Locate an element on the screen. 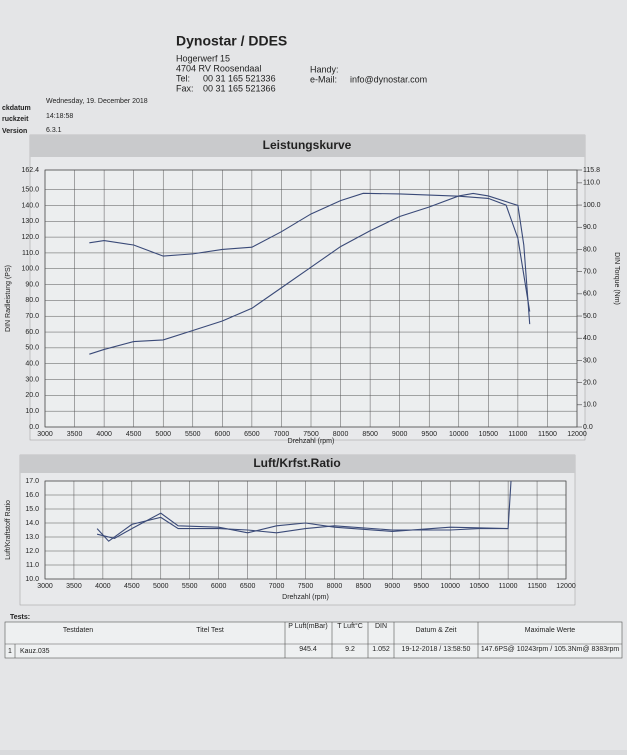 Image resolution: width=627 pixels, height=755 pixels. chart-title: Luft/Krfst.Ratio is located at coordinates (296, 463).